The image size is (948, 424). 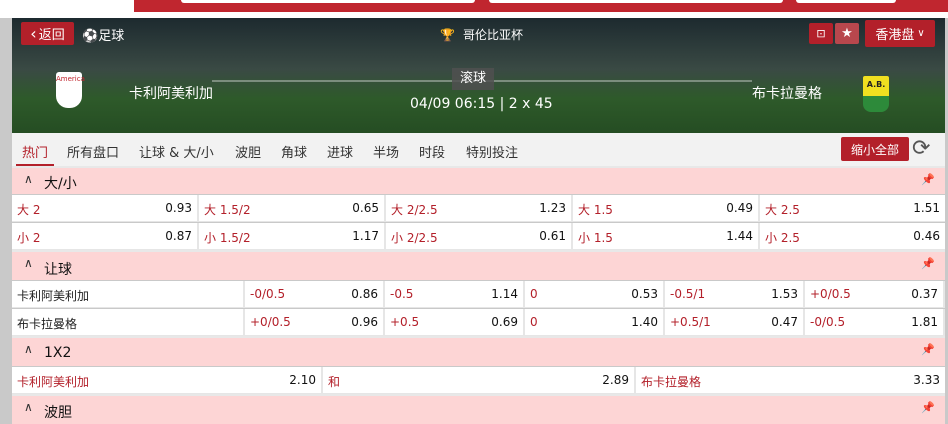 I want to click on odds-cell: 大 2 0.93, so click(x=104, y=208).